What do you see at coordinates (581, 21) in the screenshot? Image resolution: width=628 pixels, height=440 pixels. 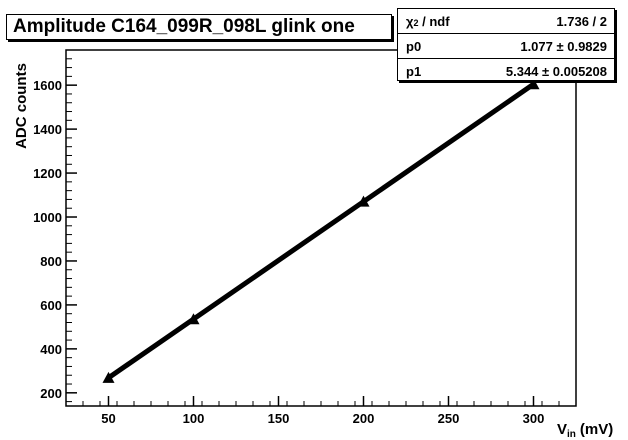 I see `chi2-value: 1.736 / 2` at bounding box center [581, 21].